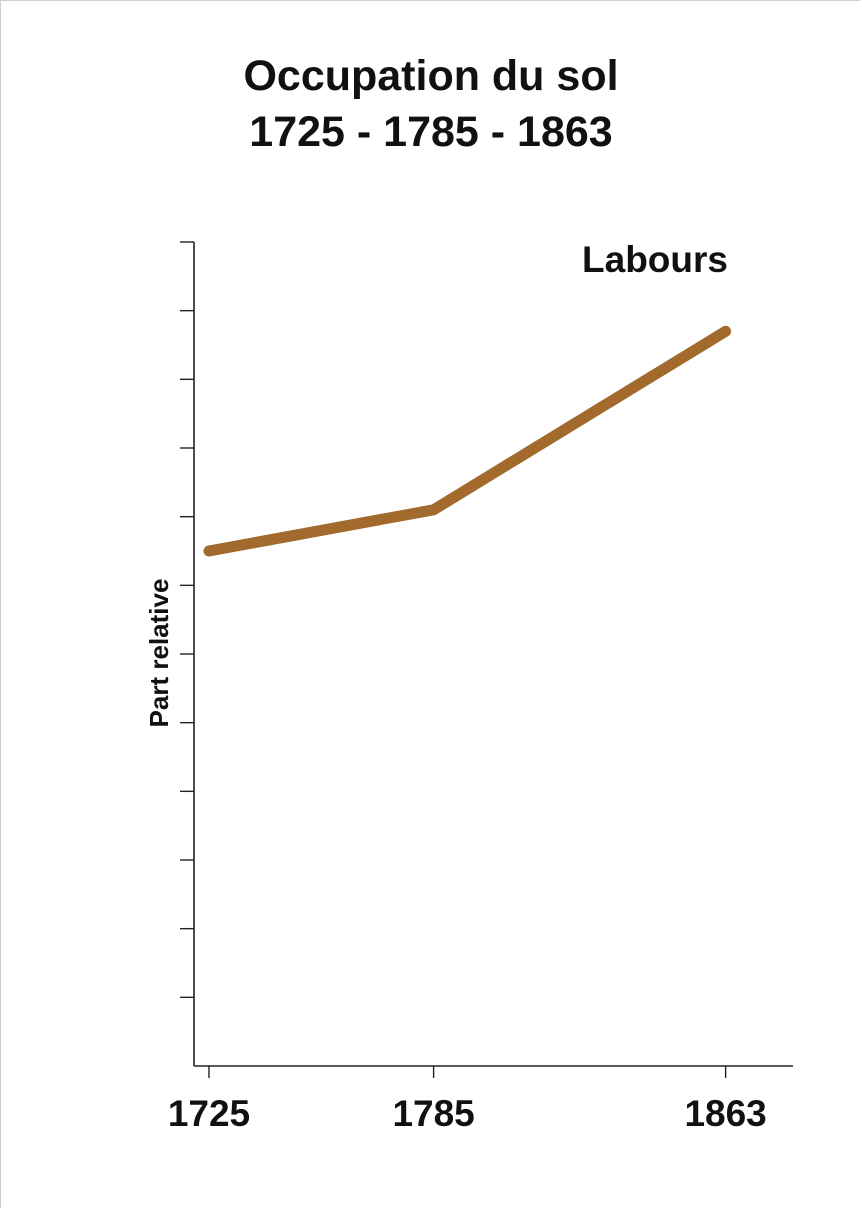 The width and height of the screenshot is (862, 1210). I want to click on series-layer, so click(467, 441).